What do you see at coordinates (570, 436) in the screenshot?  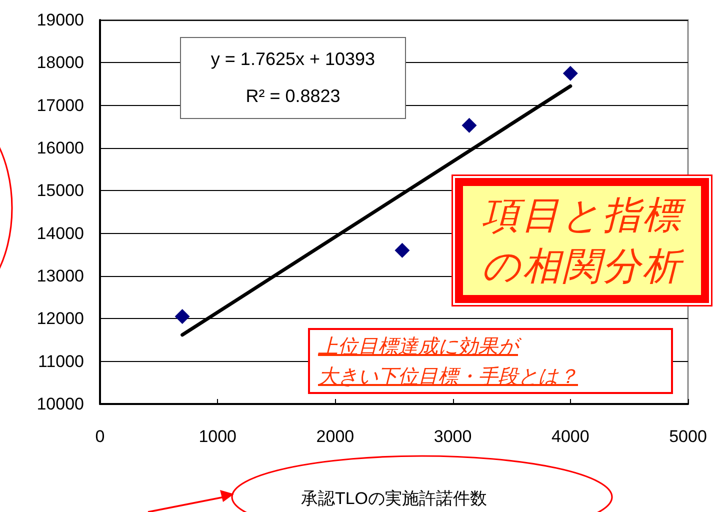 I see `x-tick-label: 4000` at bounding box center [570, 436].